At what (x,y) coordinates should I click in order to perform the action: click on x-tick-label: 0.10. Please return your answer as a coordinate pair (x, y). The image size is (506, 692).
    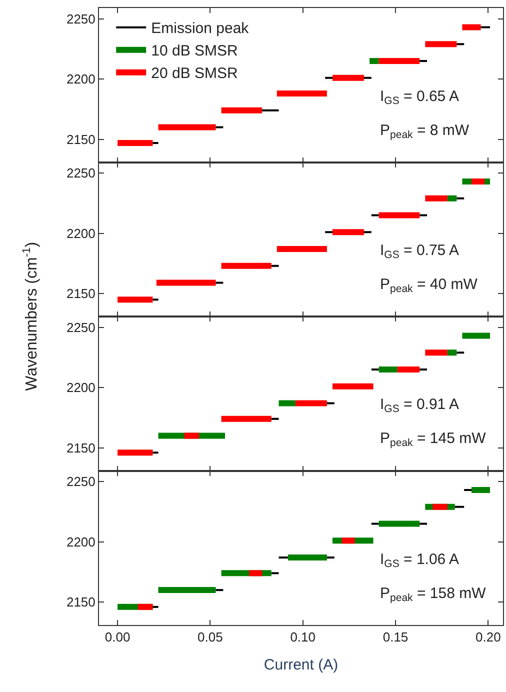
    Looking at the image, I should click on (303, 637).